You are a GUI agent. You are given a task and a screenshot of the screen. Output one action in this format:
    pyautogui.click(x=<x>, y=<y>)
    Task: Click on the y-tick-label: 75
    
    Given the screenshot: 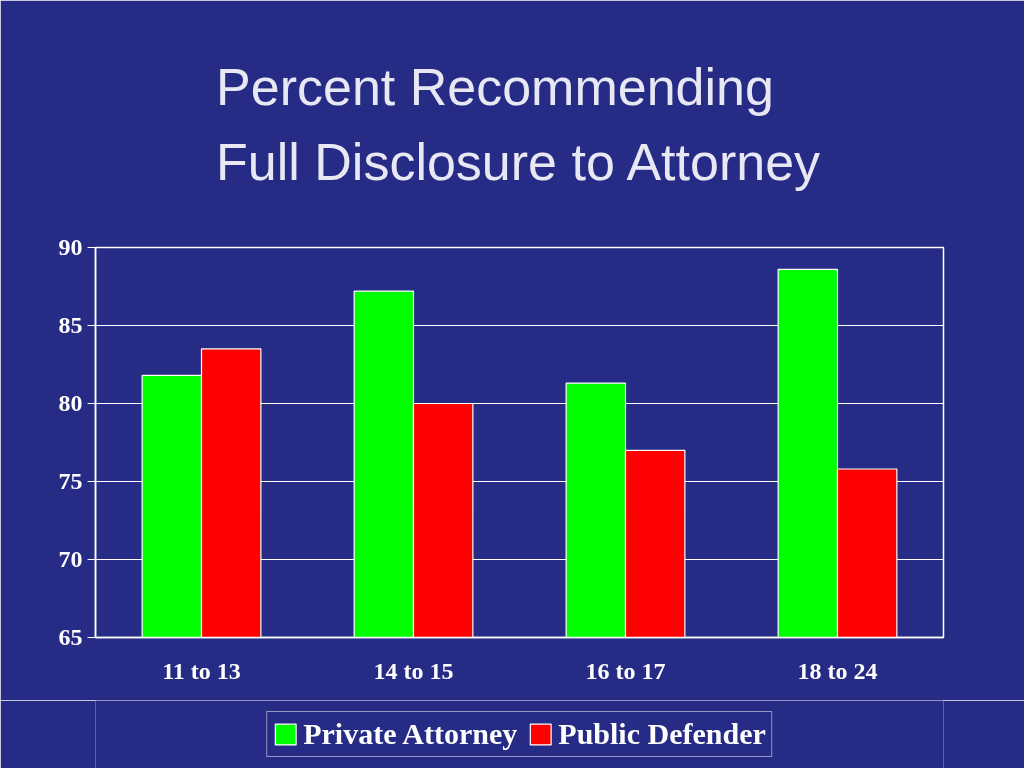 What is the action you would take?
    pyautogui.click(x=70, y=481)
    